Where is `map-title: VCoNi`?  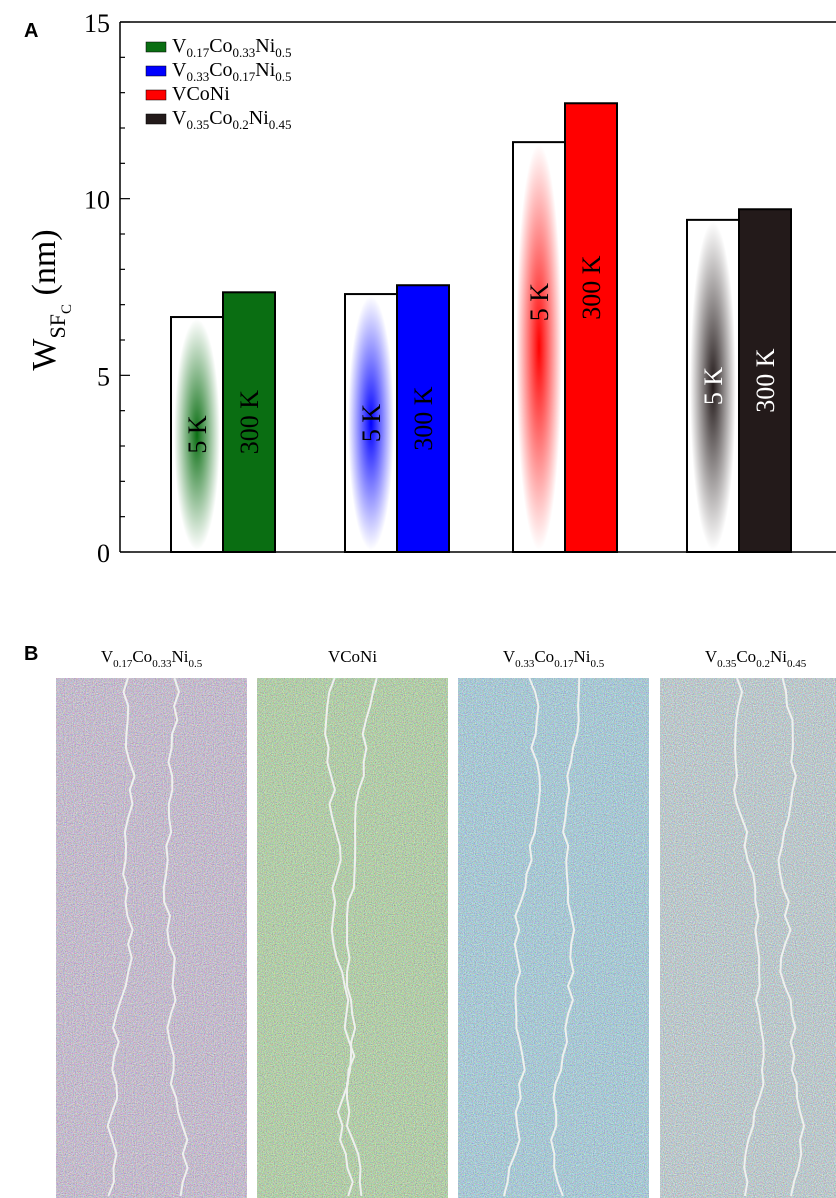
map-title: VCoNi is located at coordinates (352, 656).